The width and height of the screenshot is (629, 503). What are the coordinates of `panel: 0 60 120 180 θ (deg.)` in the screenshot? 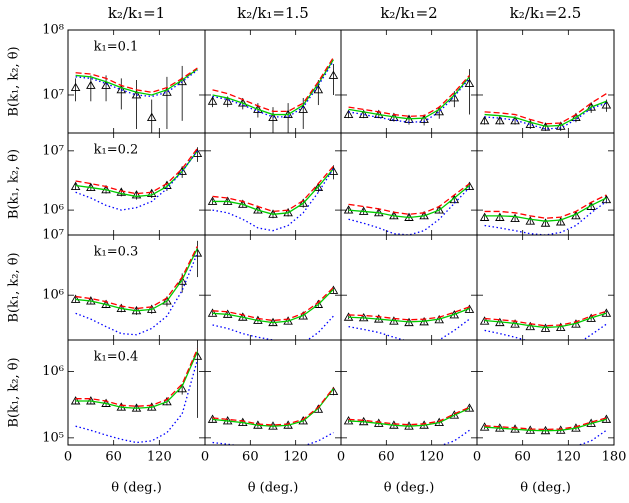 It's located at (550, 417).